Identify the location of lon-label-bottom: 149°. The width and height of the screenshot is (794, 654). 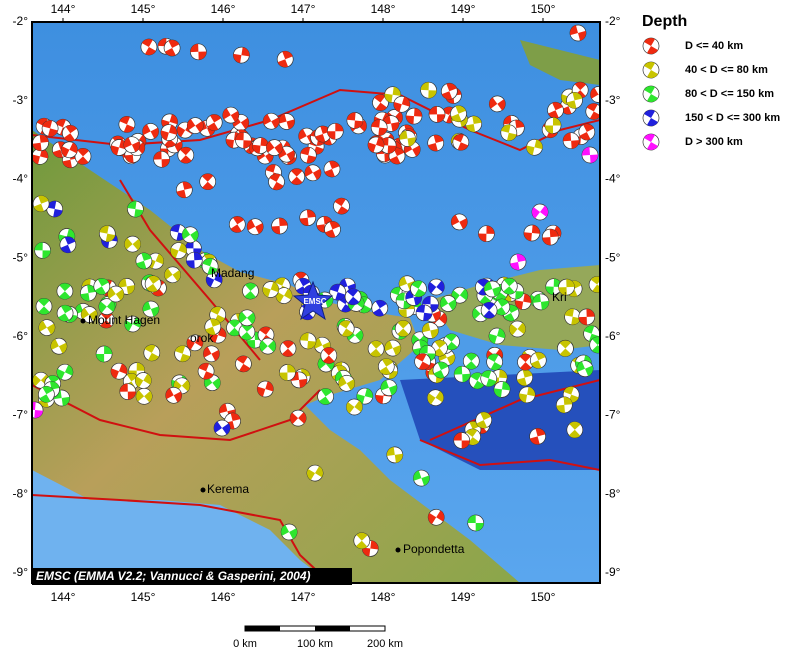
(463, 597).